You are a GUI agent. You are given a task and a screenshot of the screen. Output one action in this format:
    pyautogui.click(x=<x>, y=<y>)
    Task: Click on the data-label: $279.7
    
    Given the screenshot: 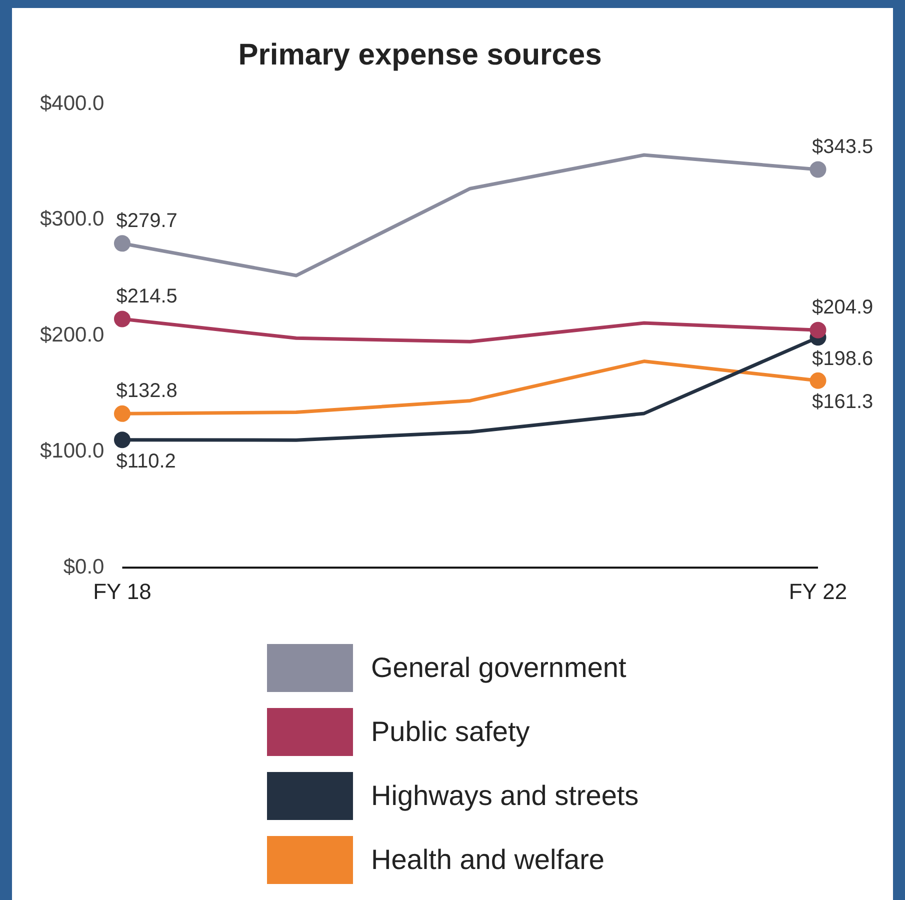 What is the action you would take?
    pyautogui.click(x=147, y=221)
    